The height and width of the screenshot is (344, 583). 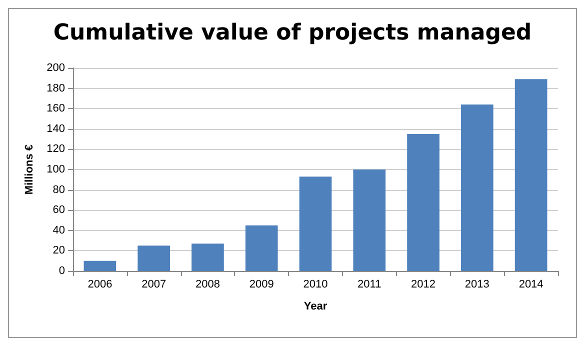 I want to click on y-tick-label: 60, so click(x=58, y=210).